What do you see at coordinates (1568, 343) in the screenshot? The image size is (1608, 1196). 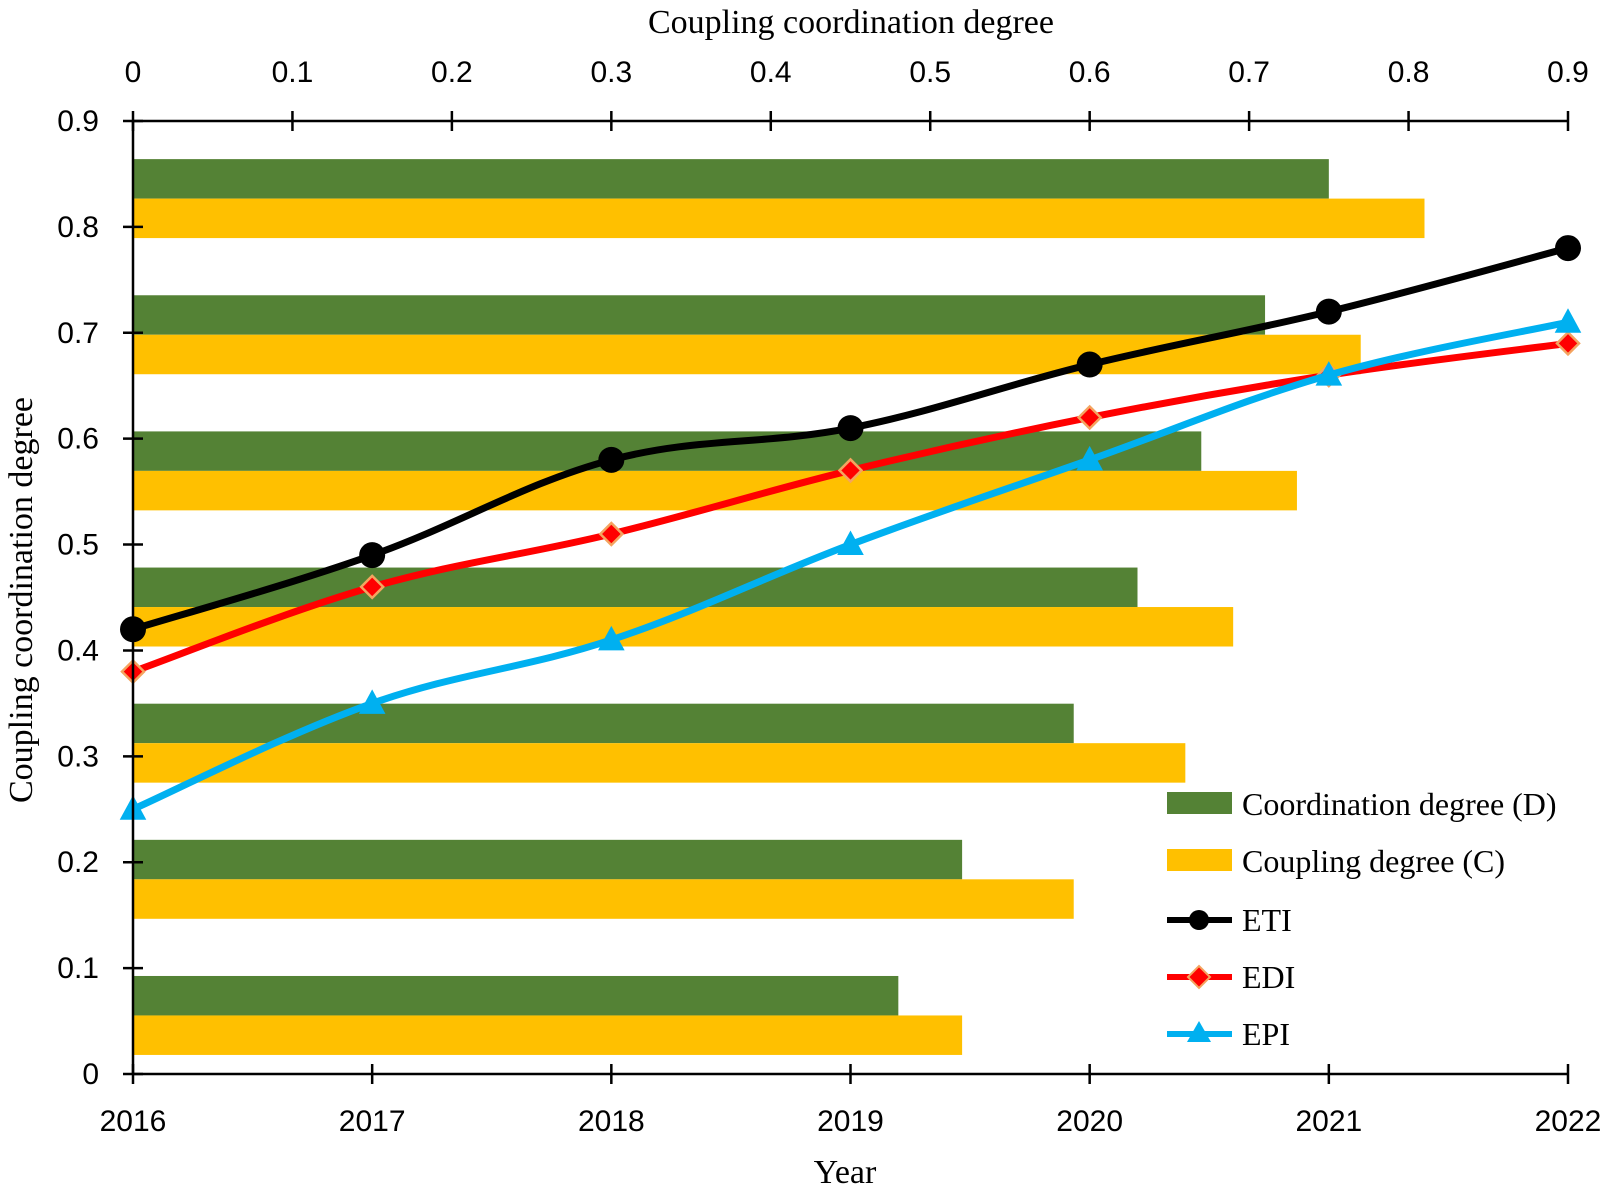 I see `point-edi-2022` at bounding box center [1568, 343].